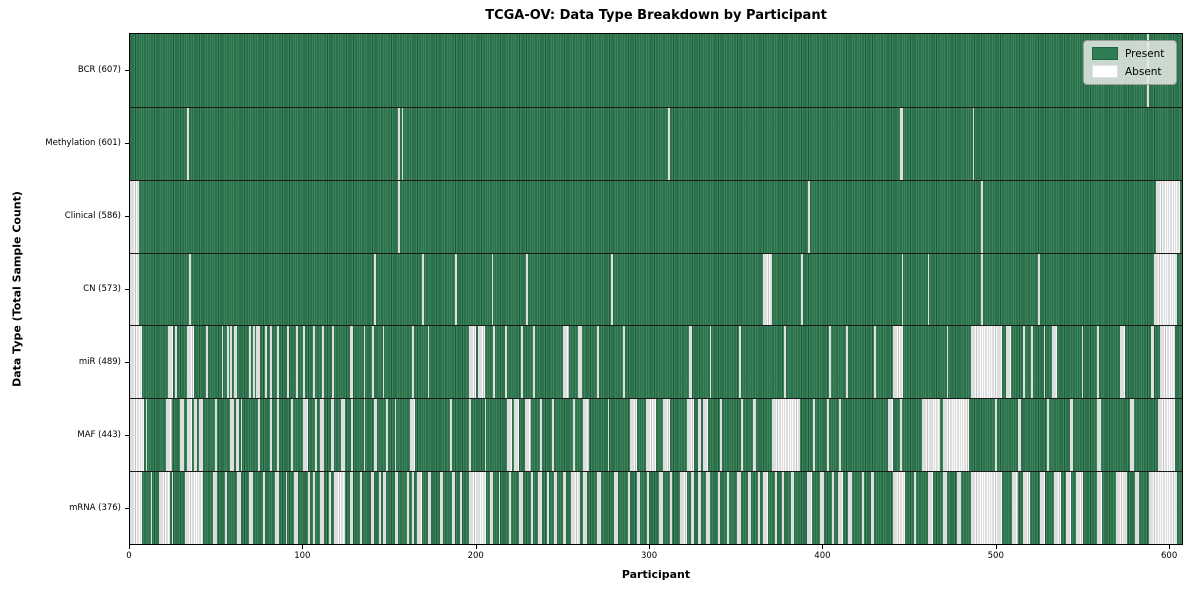  What do you see at coordinates (99, 435) in the screenshot?
I see `y-tick-label: MAF (443)` at bounding box center [99, 435].